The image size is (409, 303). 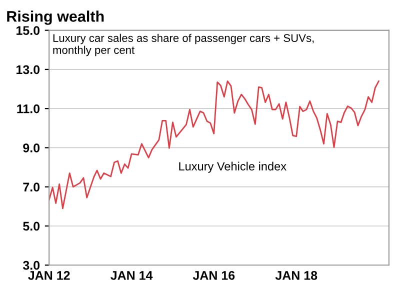 What do you see at coordinates (31, 148) in the screenshot?
I see `y-tick-label: 9.0` at bounding box center [31, 148].